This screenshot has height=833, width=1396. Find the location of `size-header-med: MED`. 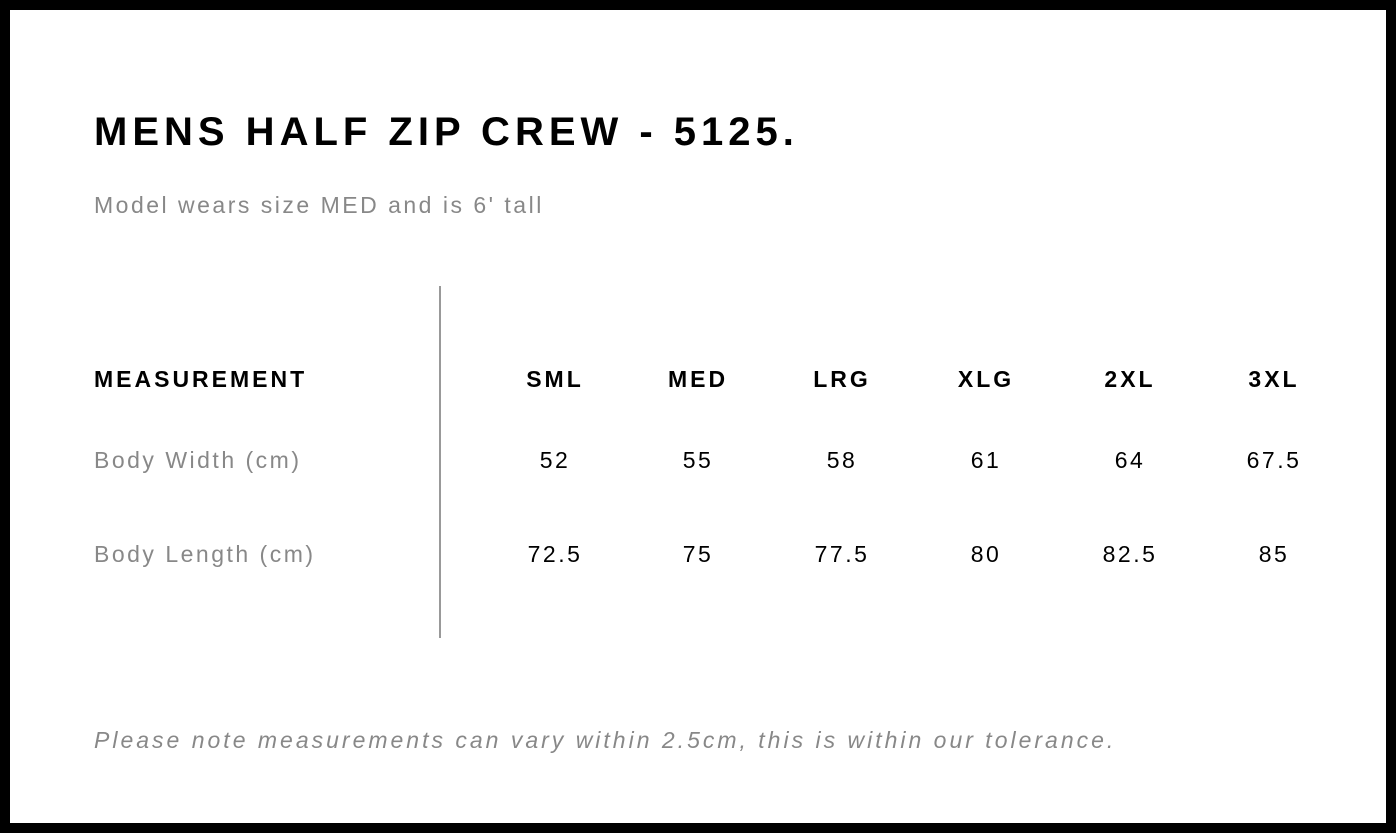

size-header-med: MED is located at coordinates (698, 379).